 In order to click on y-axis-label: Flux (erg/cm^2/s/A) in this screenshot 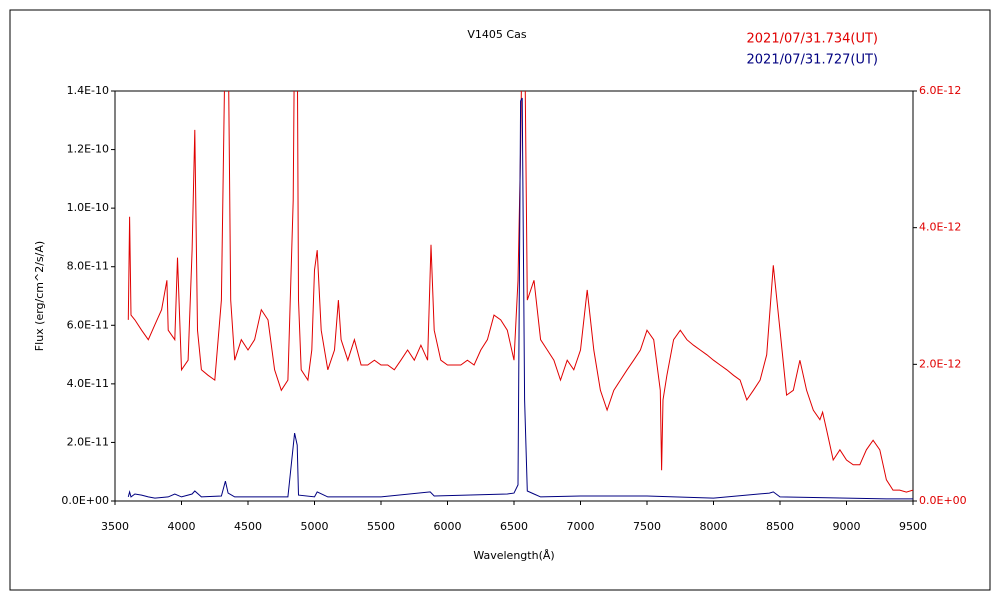, I will do `click(39, 296)`.